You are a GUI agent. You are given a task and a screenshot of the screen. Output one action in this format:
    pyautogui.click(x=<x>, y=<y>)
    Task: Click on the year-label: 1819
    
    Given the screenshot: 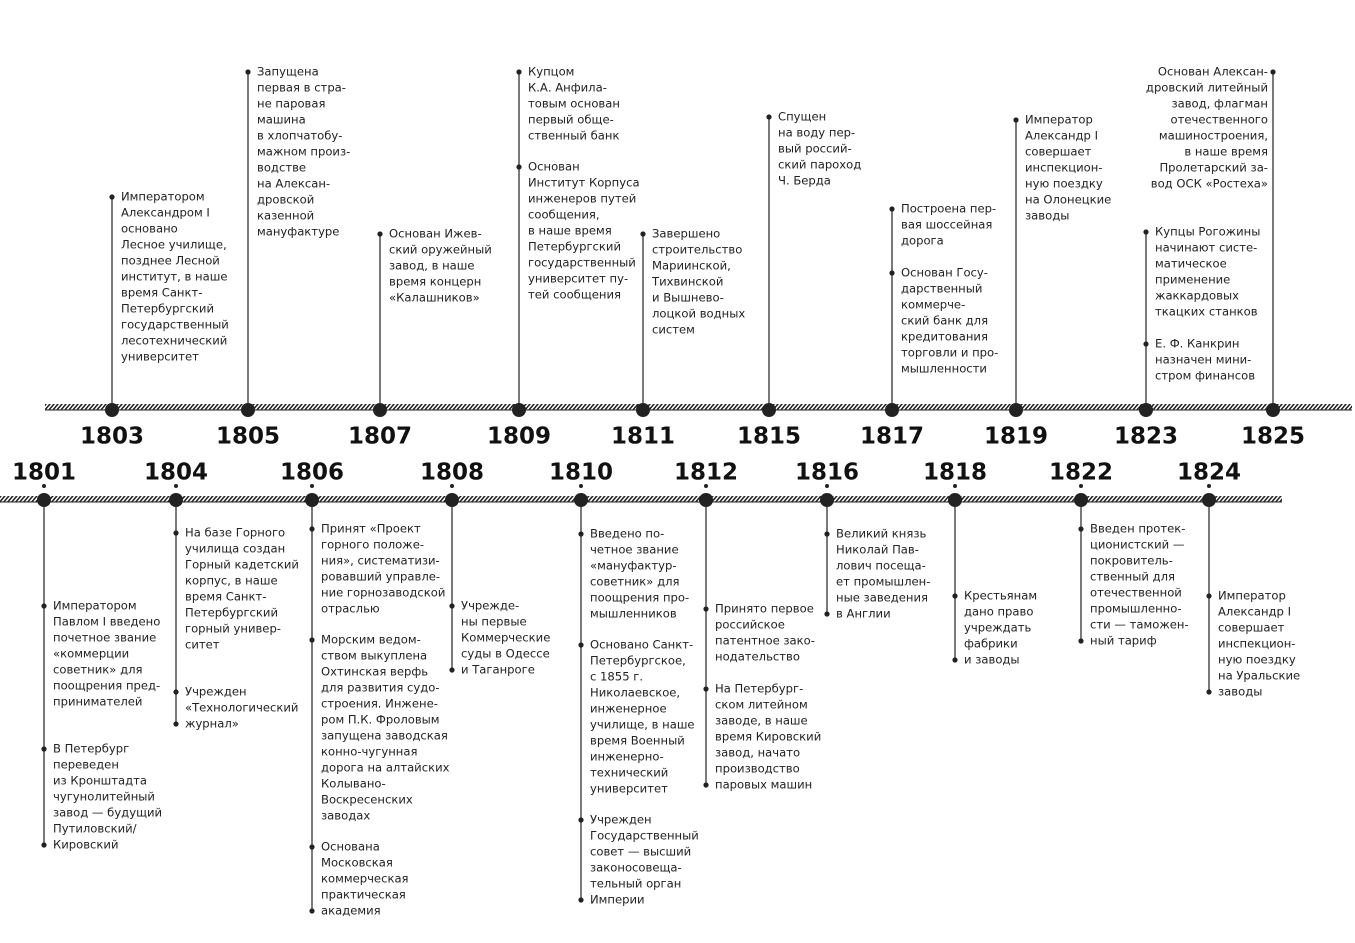 What is the action you would take?
    pyautogui.click(x=1016, y=437)
    